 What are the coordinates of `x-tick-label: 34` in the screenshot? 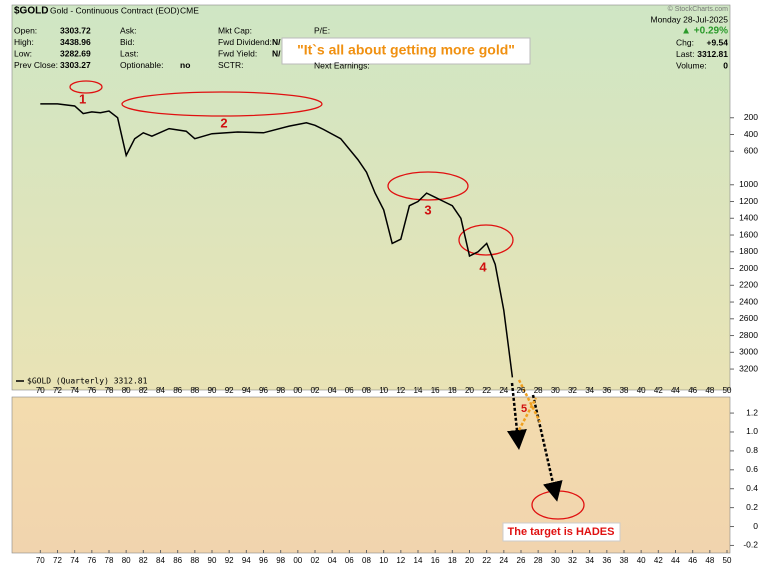 It's located at (589, 390).